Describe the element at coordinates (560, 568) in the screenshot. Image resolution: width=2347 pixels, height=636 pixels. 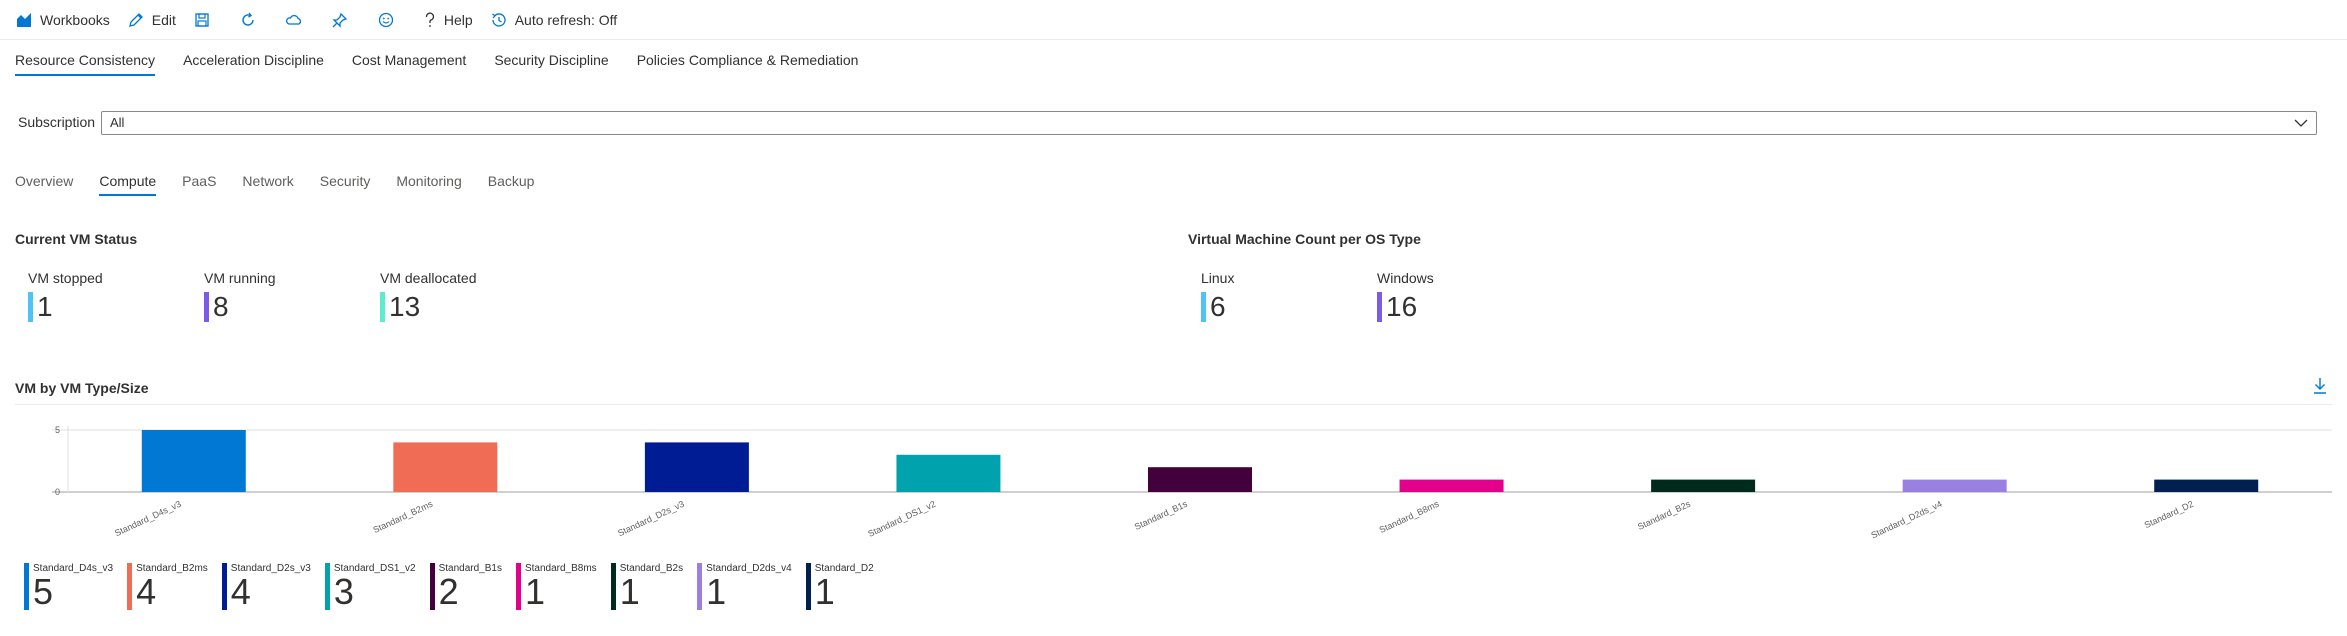
I see `legend-label: Standard_B8ms` at that location.